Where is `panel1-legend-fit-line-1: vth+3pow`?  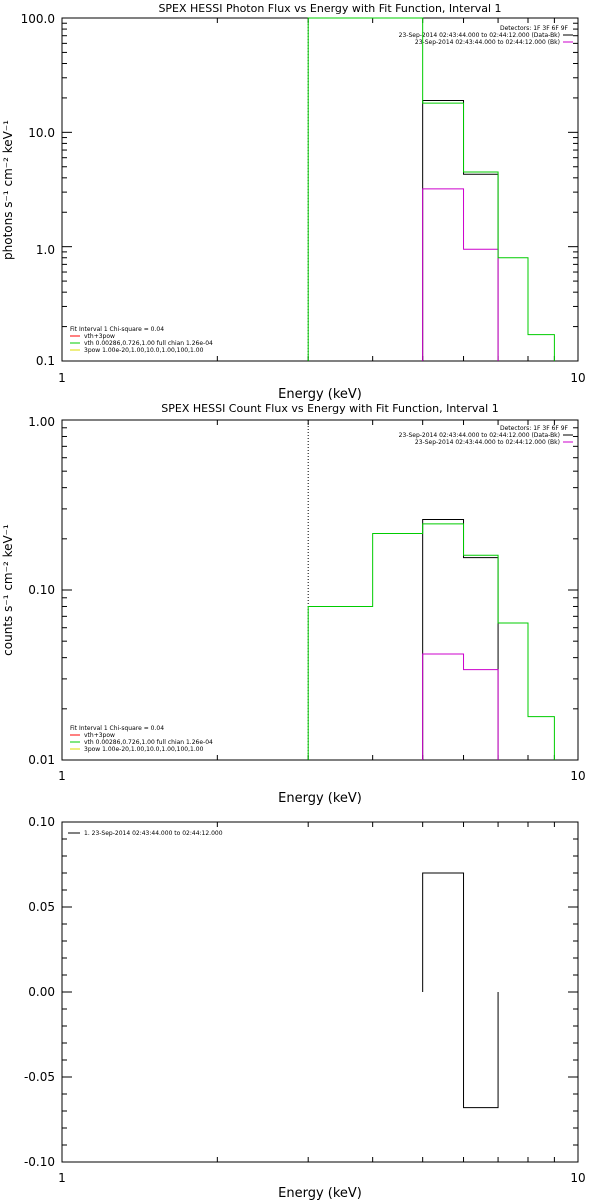 panel1-legend-fit-line-1: vth+3pow is located at coordinates (99, 336).